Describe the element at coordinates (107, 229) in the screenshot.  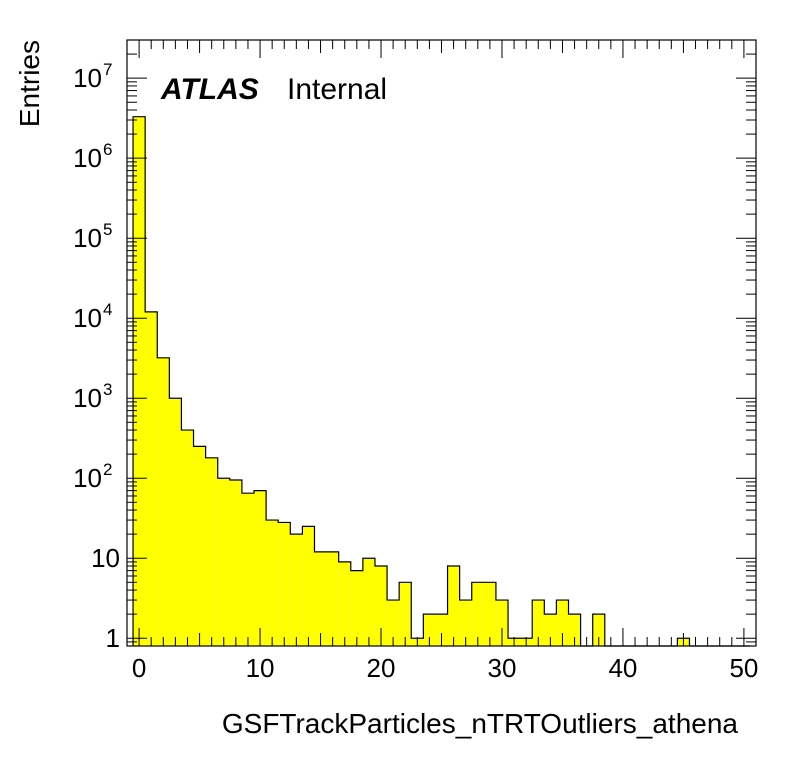
I see `y-tick-exponent: 5` at that location.